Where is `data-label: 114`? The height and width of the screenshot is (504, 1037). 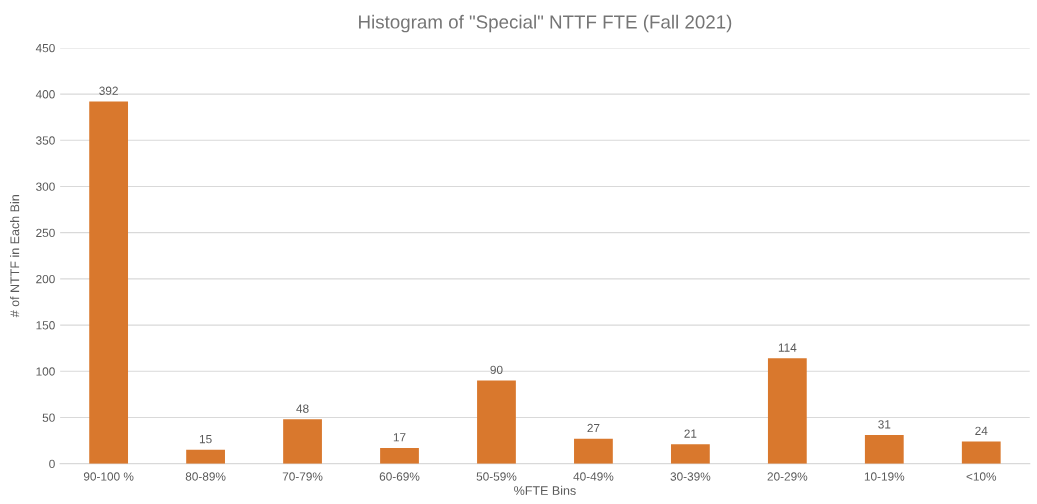
data-label: 114 is located at coordinates (787, 347).